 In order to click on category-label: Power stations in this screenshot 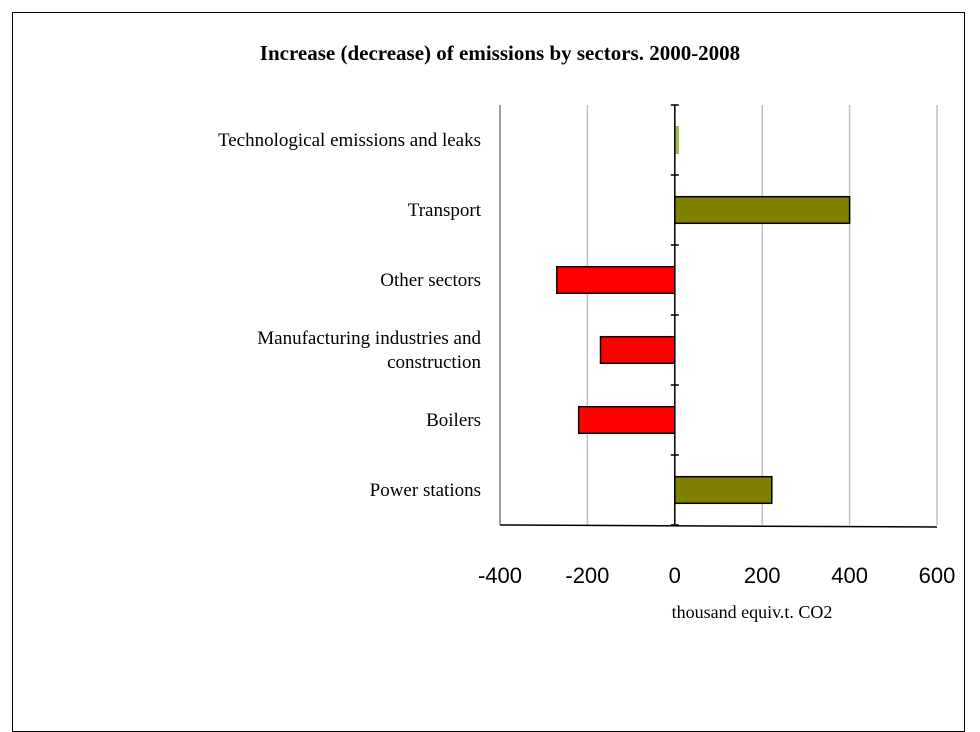, I will do `click(425, 490)`.